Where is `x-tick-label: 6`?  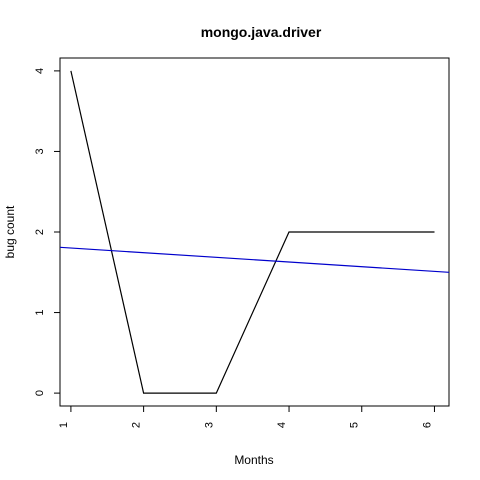
x-tick-label: 6 is located at coordinates (427, 425).